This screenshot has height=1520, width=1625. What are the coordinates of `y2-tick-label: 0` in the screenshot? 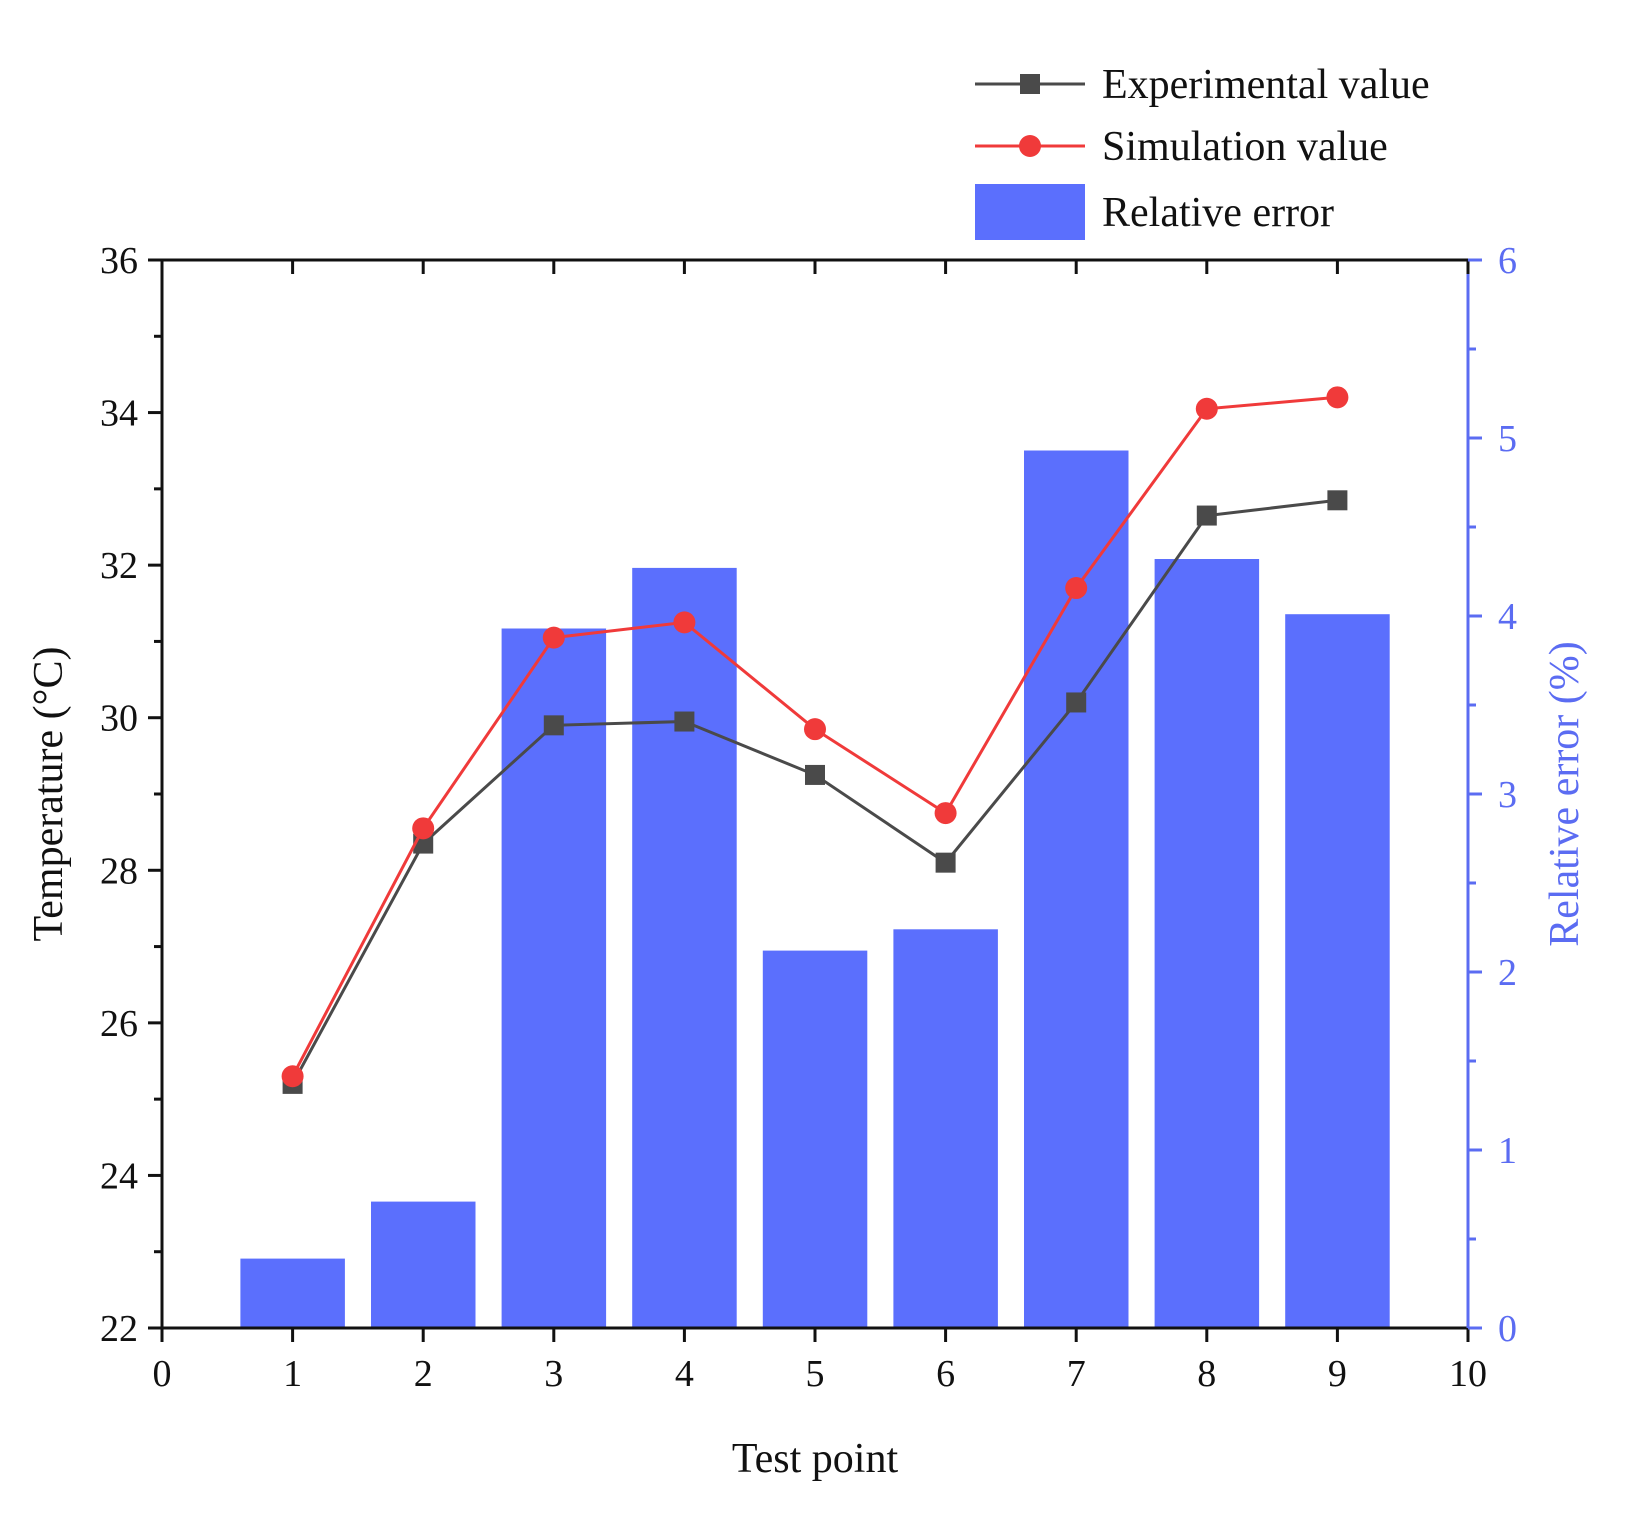 It's located at (1507, 1329).